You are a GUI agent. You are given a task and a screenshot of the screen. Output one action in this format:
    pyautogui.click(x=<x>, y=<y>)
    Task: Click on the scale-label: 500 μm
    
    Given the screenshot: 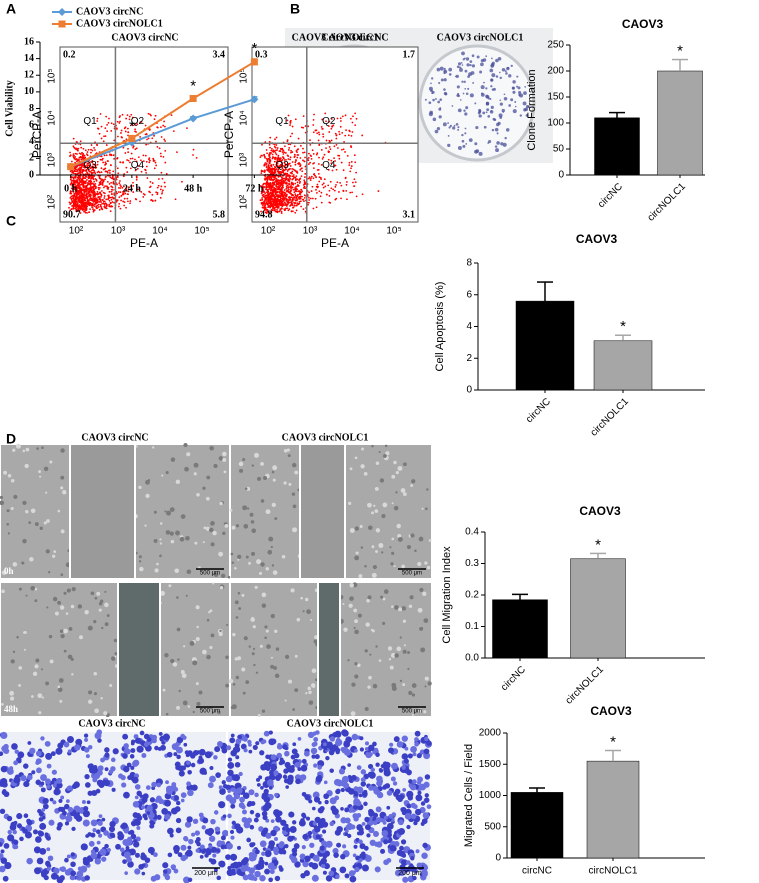 What is the action you would take?
    pyautogui.click(x=412, y=712)
    